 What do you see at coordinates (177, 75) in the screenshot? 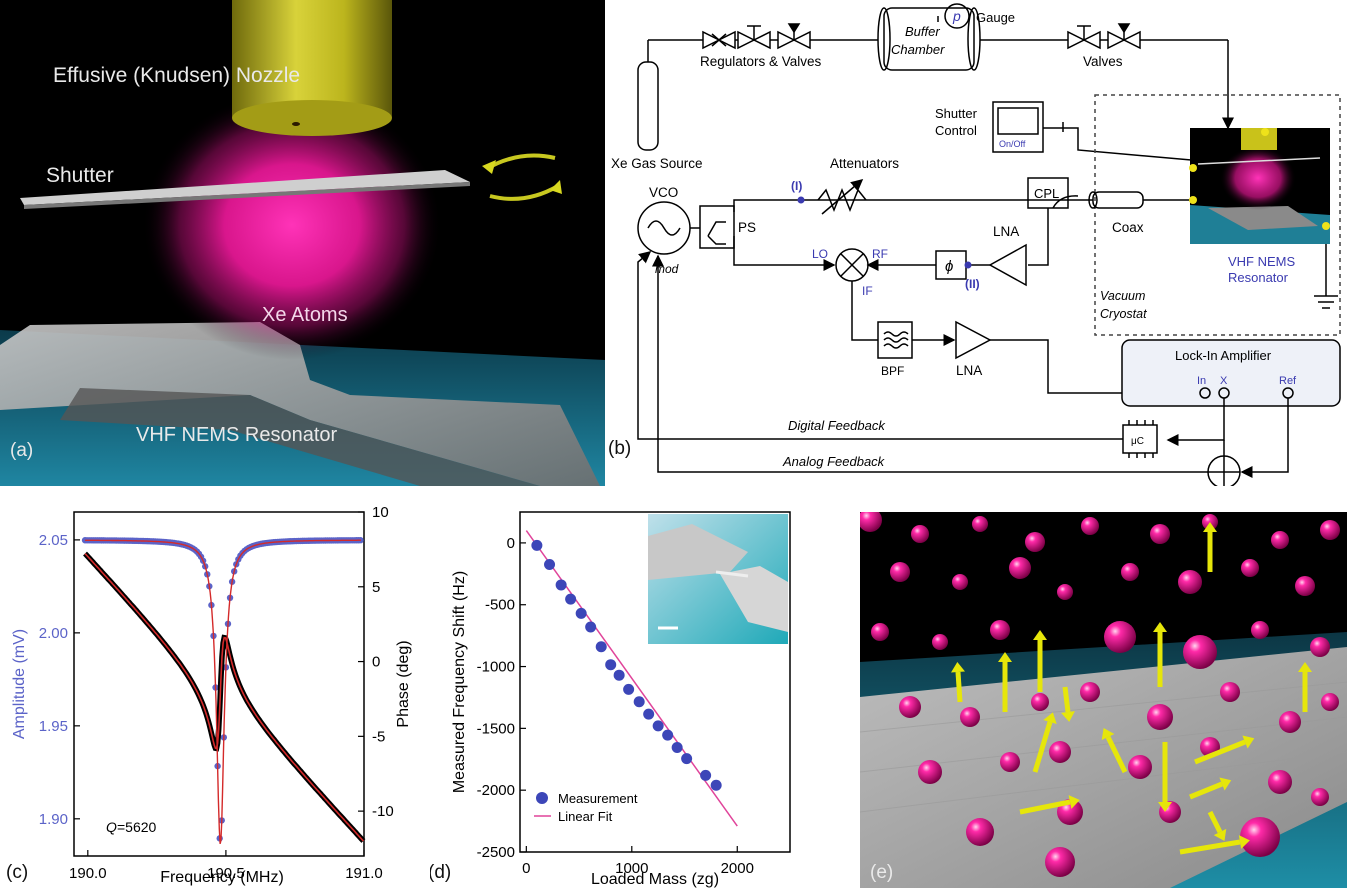
I see `nozzle-label: Effusive (Knudsen) Nozzle` at bounding box center [177, 75].